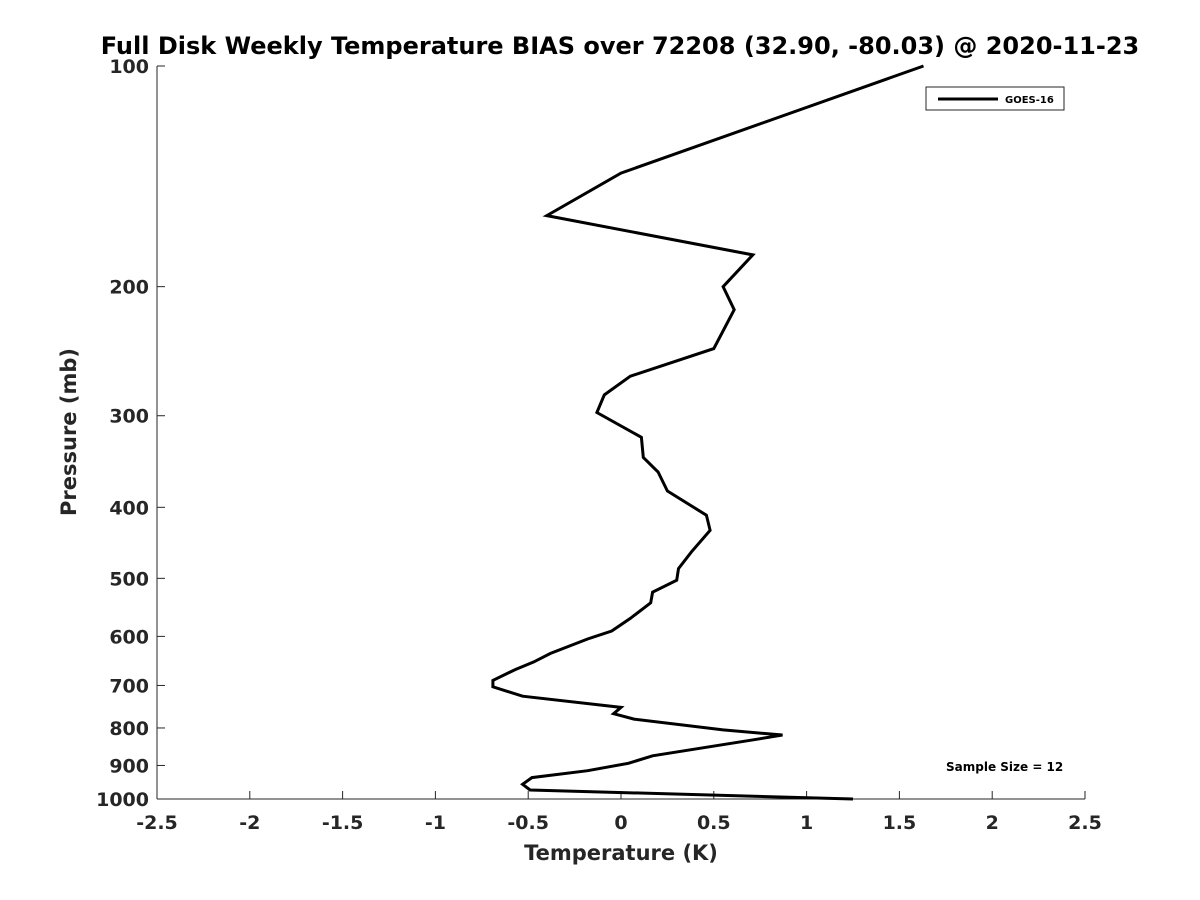 This screenshot has height=900, width=1200. I want to click on x-tick-label: -1.5, so click(343, 823).